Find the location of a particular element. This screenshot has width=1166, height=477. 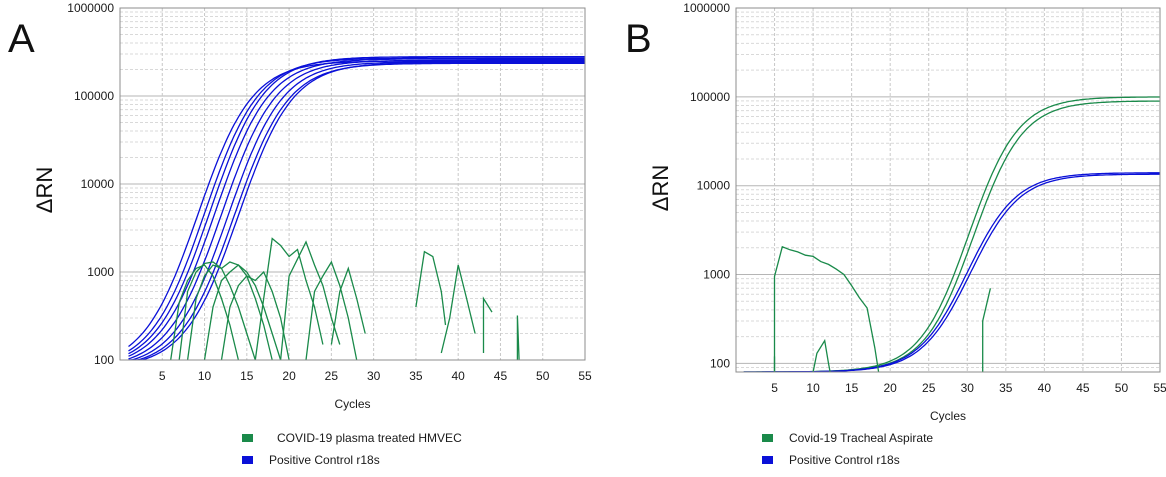

legend-label: COVID-19 plasma treated HMVEC is located at coordinates (369, 438).